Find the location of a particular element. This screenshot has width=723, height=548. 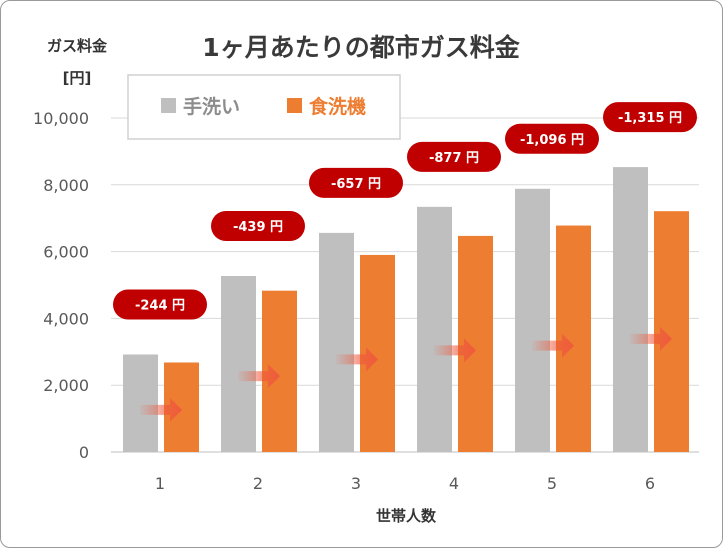

savings-badge-label: -1,315 円 is located at coordinates (650, 118).